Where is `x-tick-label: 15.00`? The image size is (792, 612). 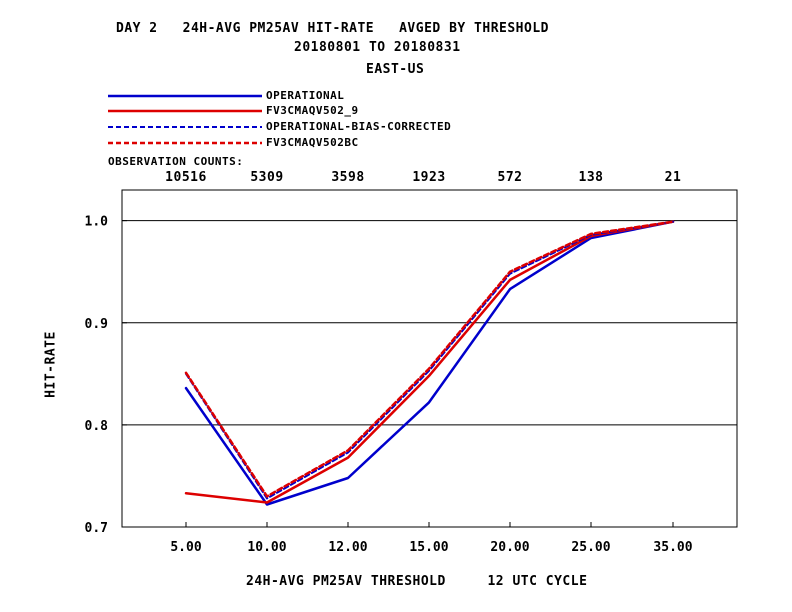
x-tick-label: 15.00 is located at coordinates (428, 547).